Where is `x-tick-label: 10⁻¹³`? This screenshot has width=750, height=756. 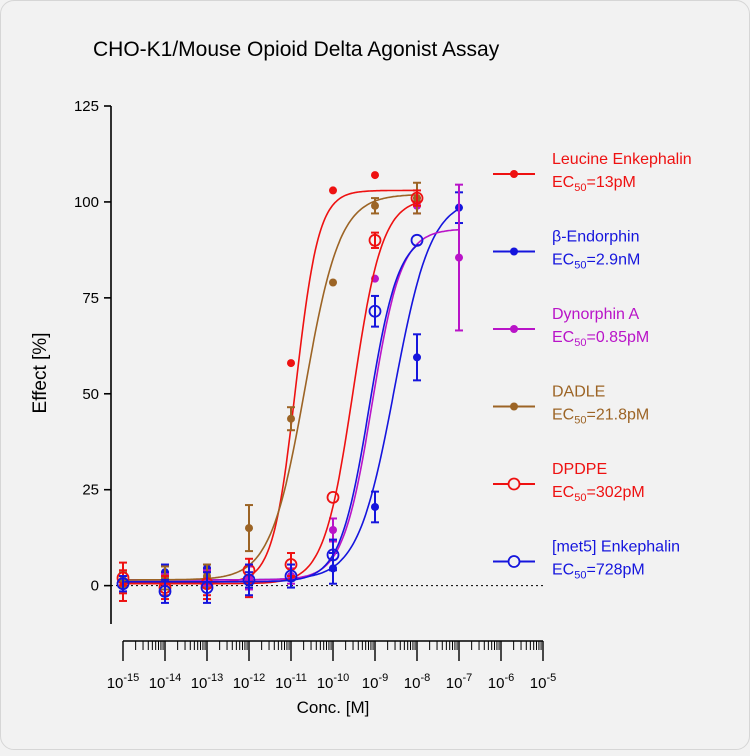 x-tick-label: 10⁻¹³ is located at coordinates (207, 682).